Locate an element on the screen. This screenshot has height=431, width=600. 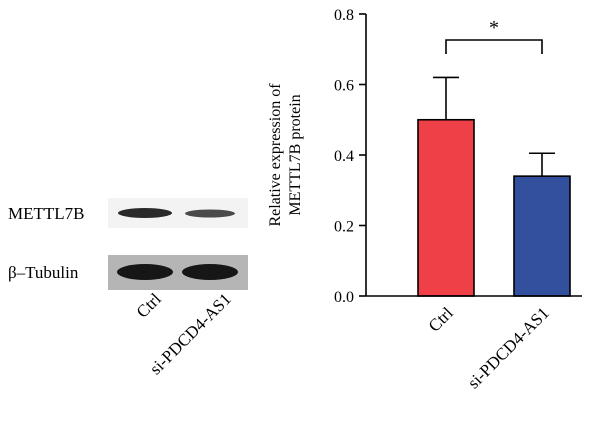
blot-lane-label-ctrl: Ctrl is located at coordinates (149, 305).